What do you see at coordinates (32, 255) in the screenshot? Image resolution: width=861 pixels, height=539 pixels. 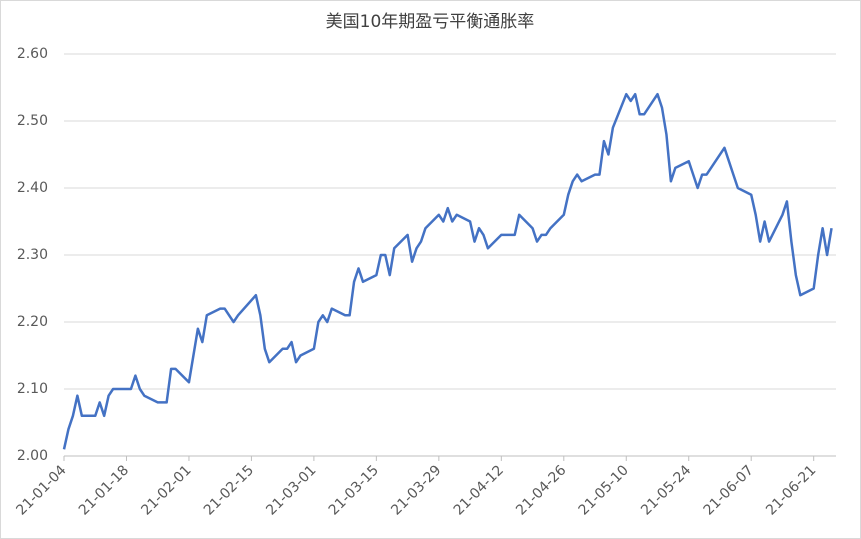 I see `y-tick-label: 2.30` at bounding box center [32, 255].